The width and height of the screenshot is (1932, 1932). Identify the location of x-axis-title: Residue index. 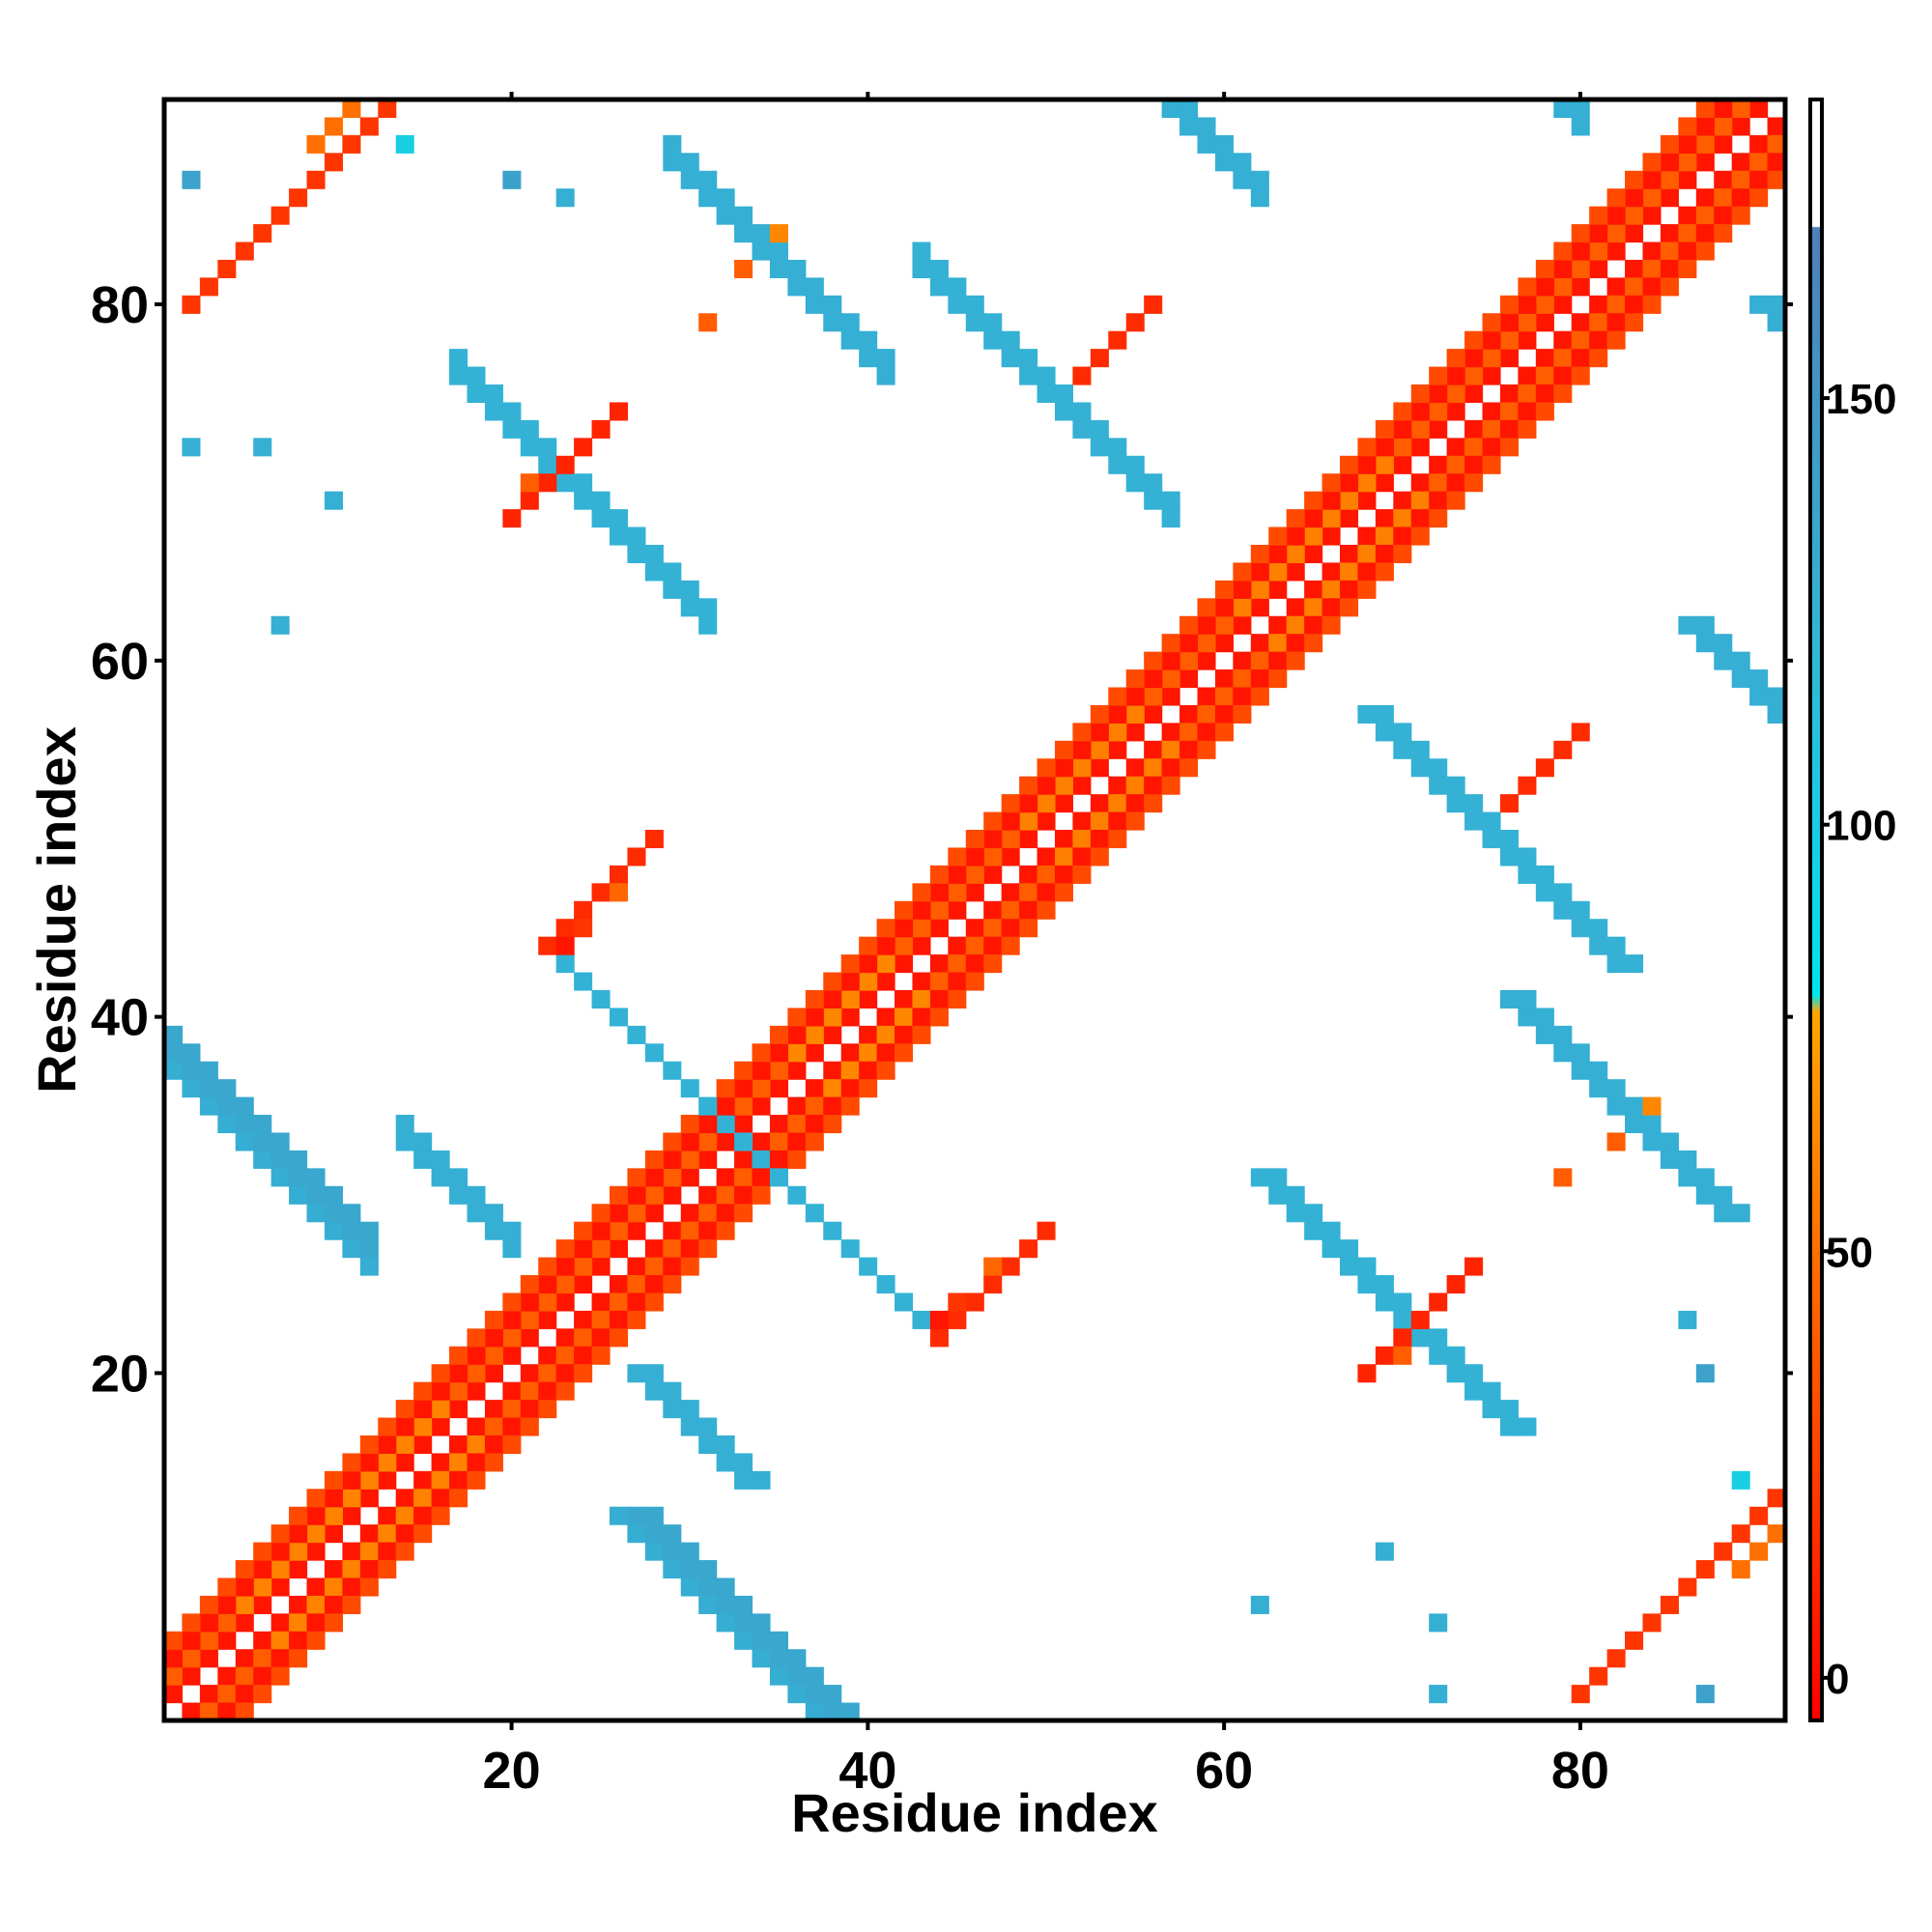
(974, 1812).